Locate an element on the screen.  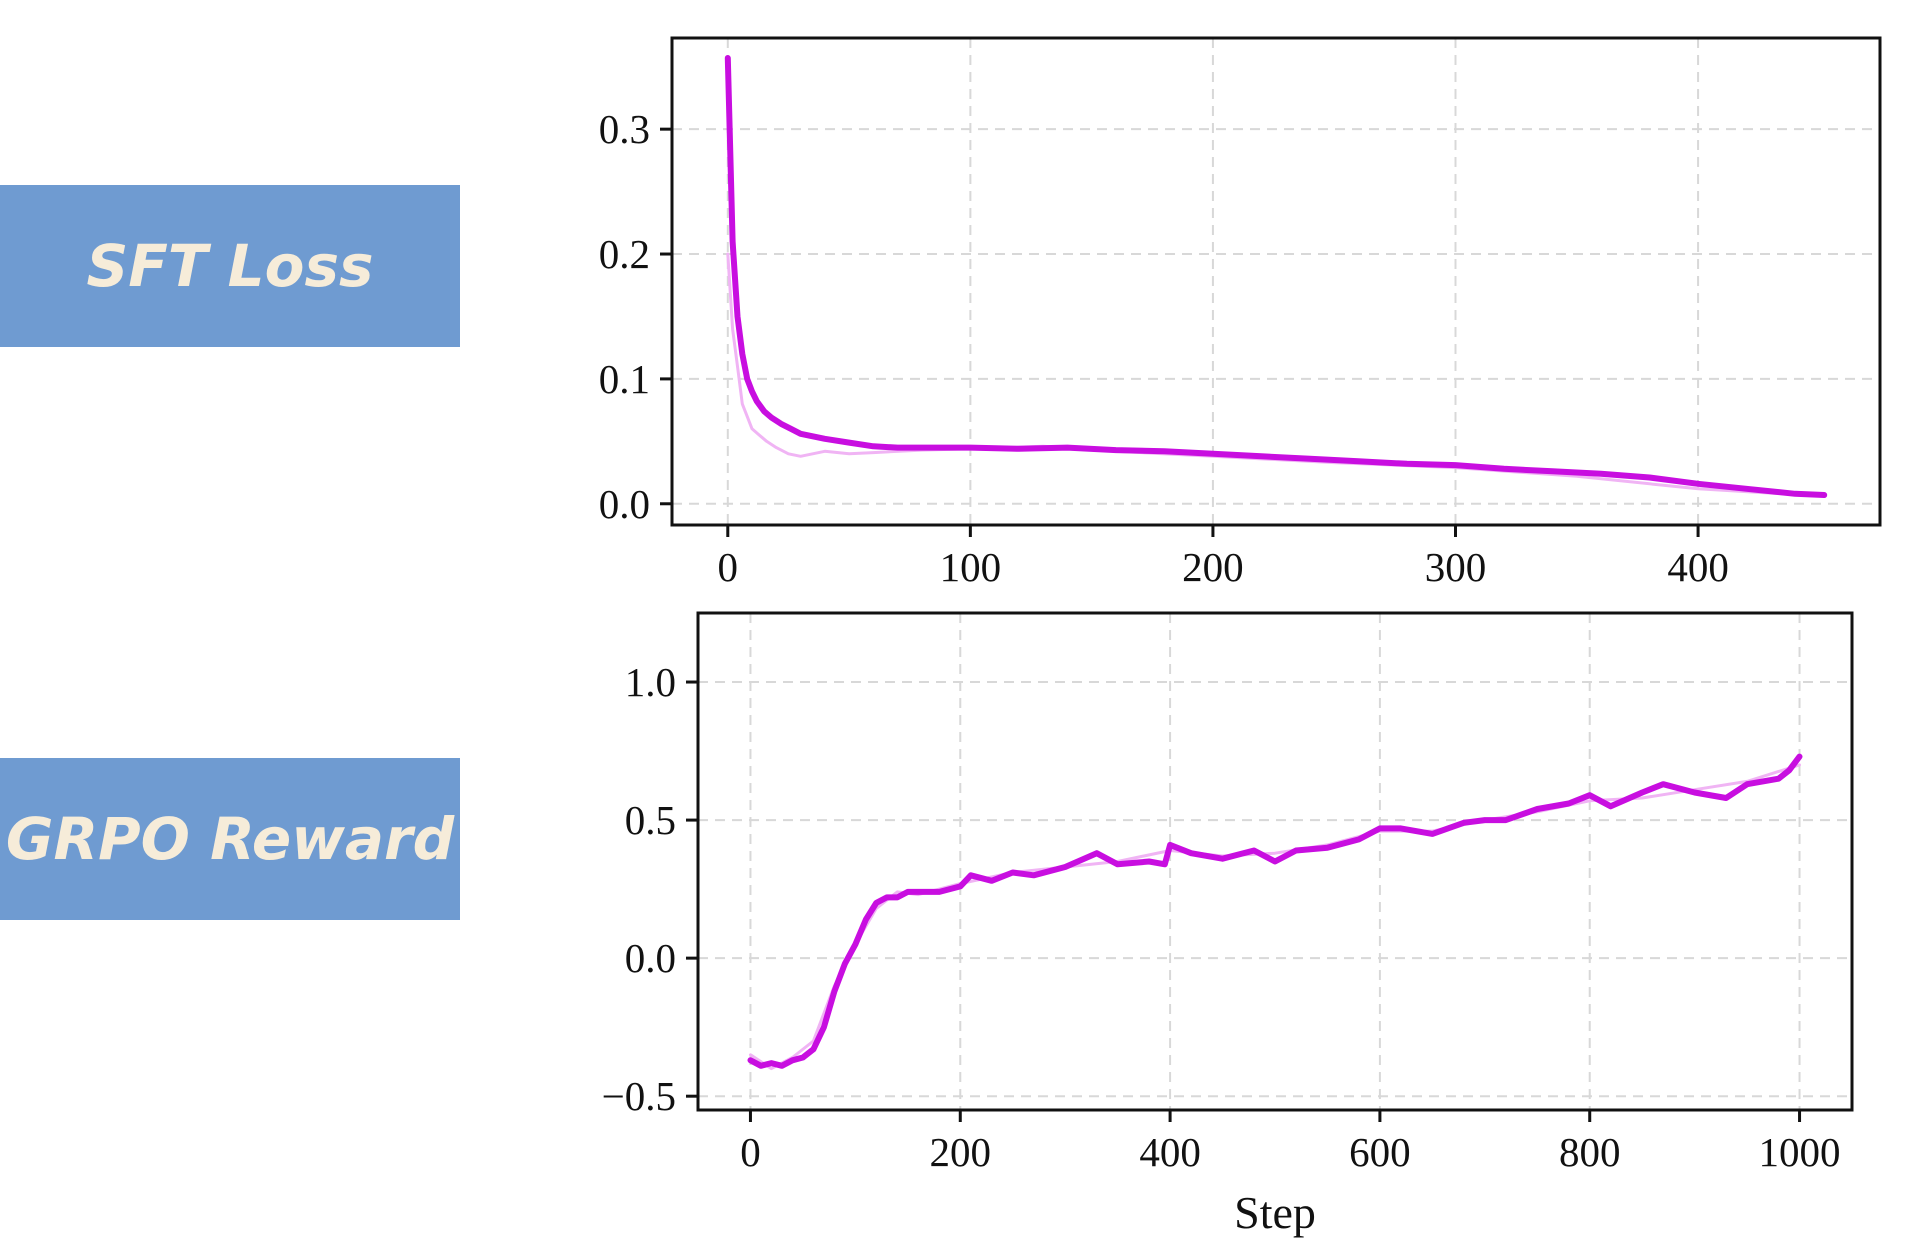
x-axis-title: Step is located at coordinates (1275, 1212).